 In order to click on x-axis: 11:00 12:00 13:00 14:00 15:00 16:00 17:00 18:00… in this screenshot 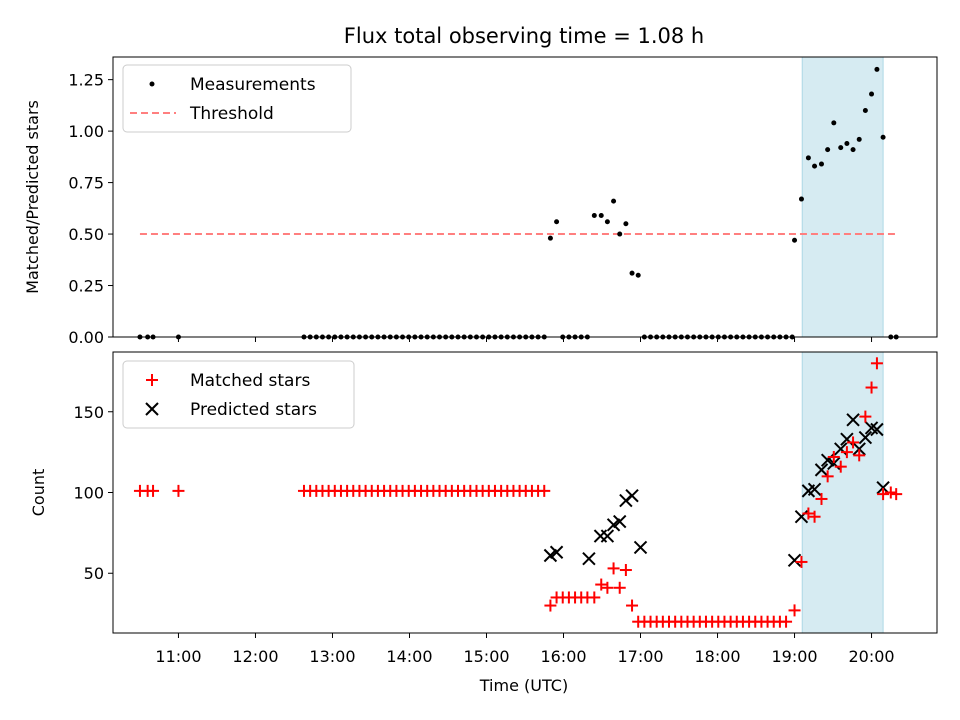, I will do `click(525, 649)`.